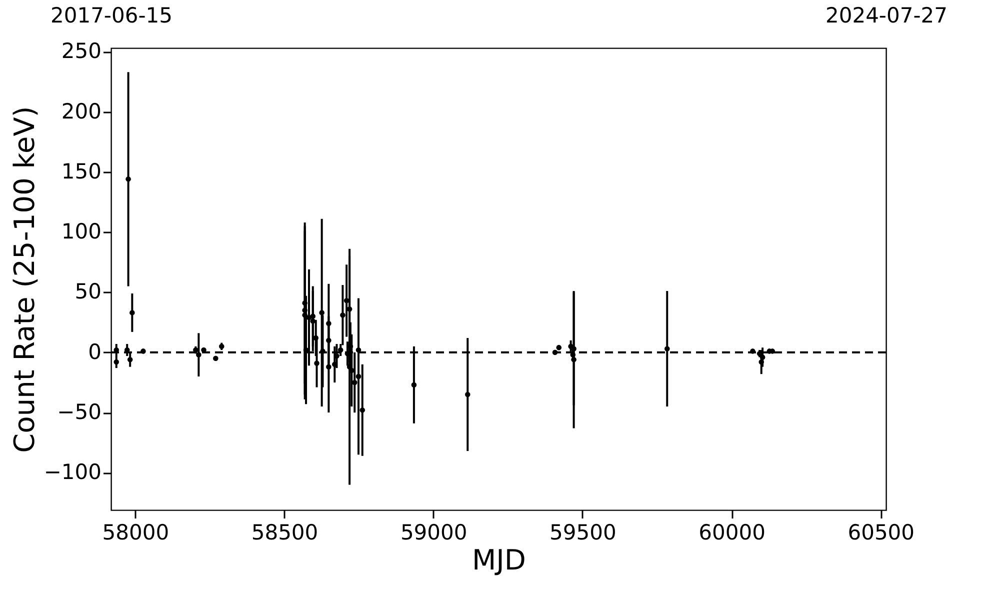 The height and width of the screenshot is (613, 997). I want to click on x-tick-label: 60000, so click(732, 532).